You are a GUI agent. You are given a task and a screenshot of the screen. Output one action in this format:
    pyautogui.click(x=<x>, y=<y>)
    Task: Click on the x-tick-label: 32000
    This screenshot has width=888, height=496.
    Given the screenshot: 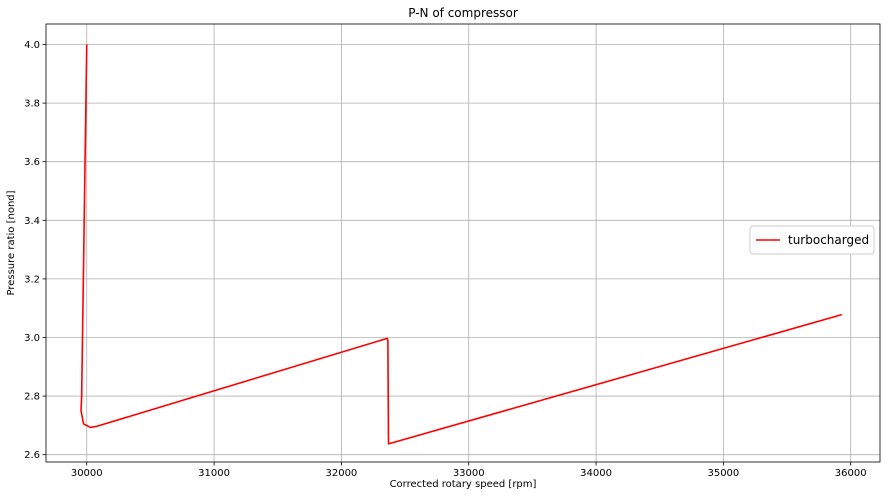 What is the action you would take?
    pyautogui.click(x=341, y=473)
    